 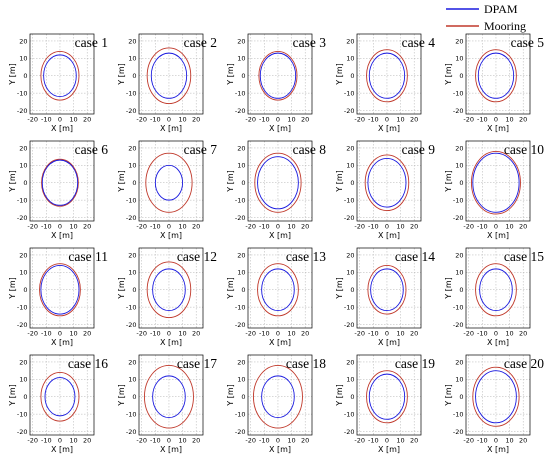 What do you see at coordinates (91, 42) in the screenshot?
I see `panel-title: case 1` at bounding box center [91, 42].